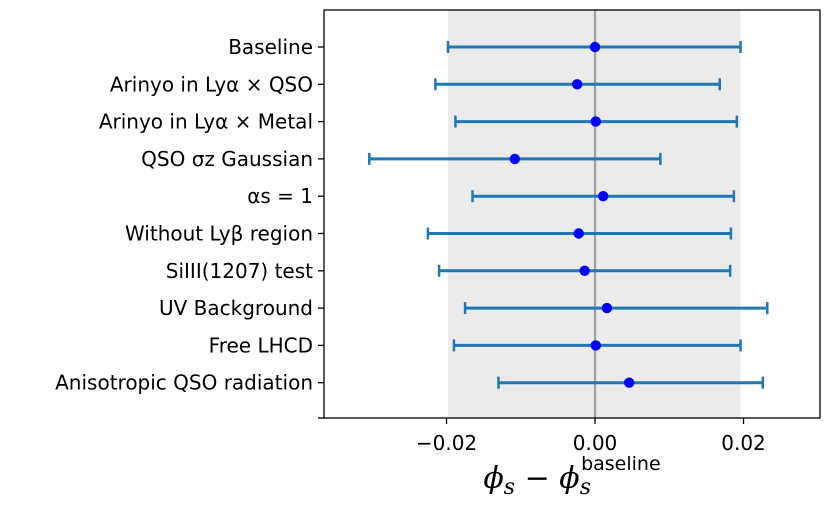 The height and width of the screenshot is (506, 830). Describe the element at coordinates (211, 84) in the screenshot. I see `y-tick-label: Arinyo in Lyα × QSO` at that location.